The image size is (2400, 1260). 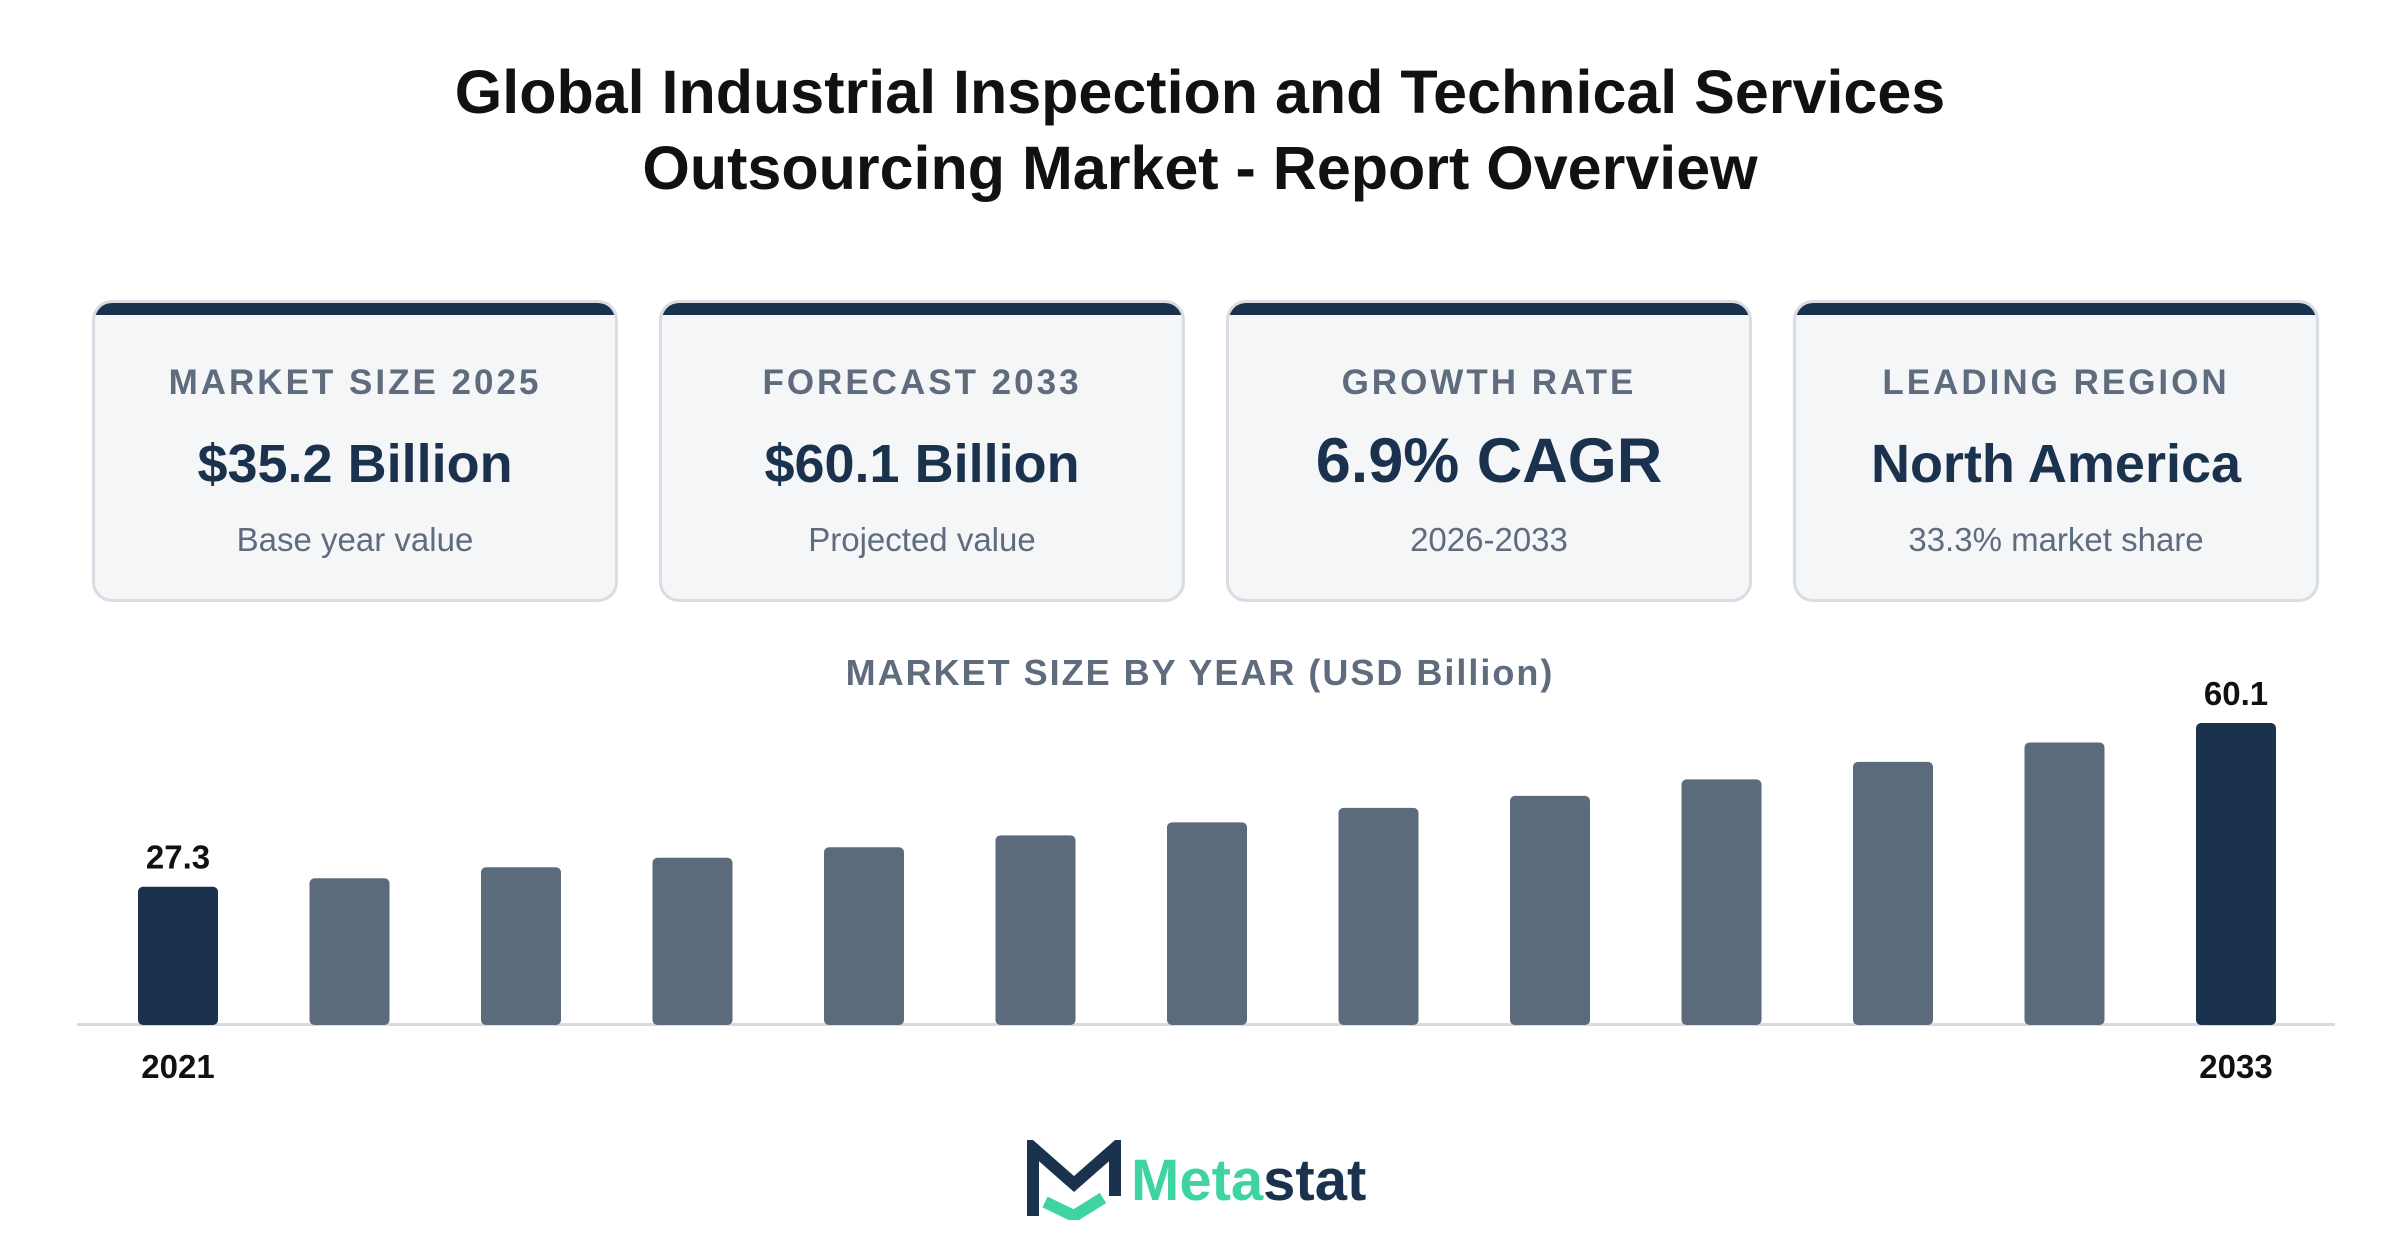 What do you see at coordinates (1489, 382) in the screenshot?
I see `card-label: GROWTH RATE` at bounding box center [1489, 382].